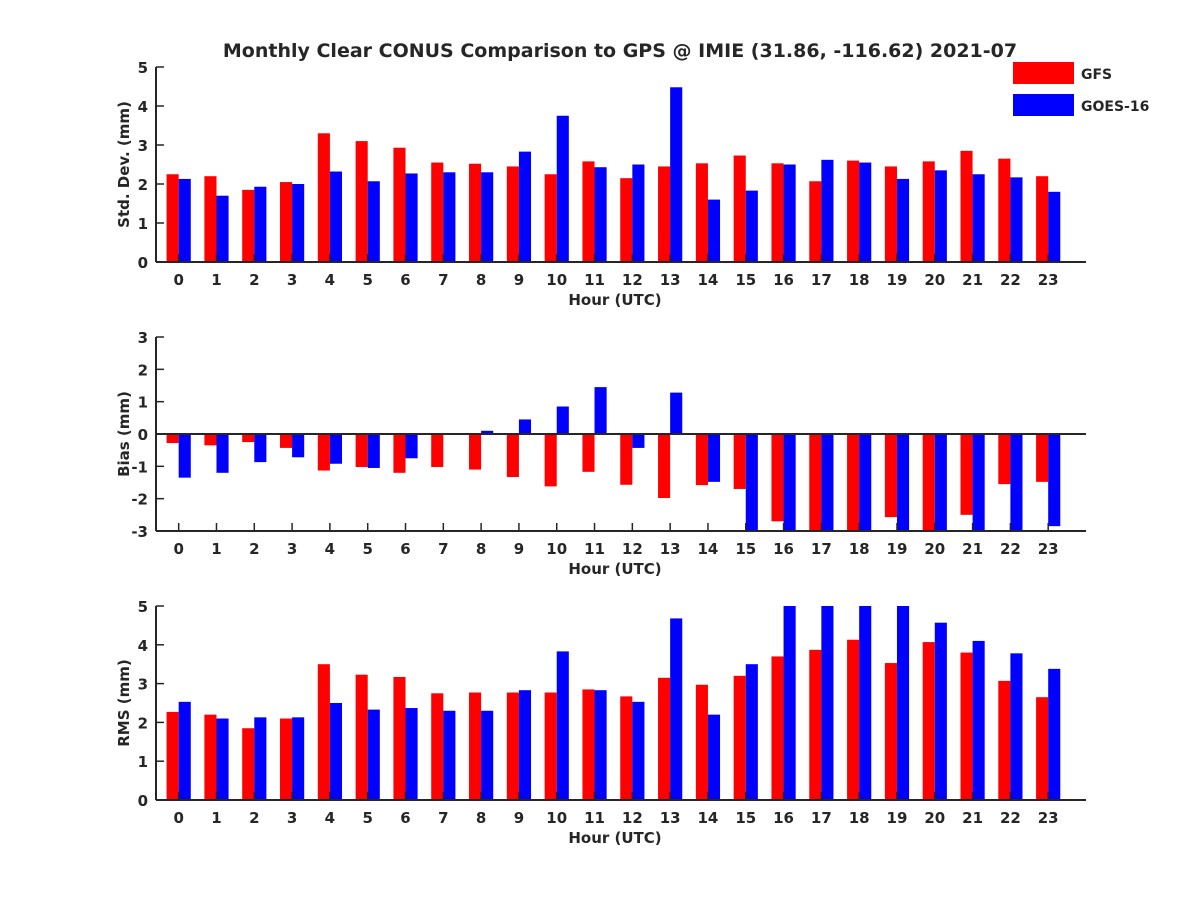 Image resolution: width=1200 pixels, height=900 pixels. Describe the element at coordinates (632, 549) in the screenshot. I see `x-tick-label: 12` at that location.